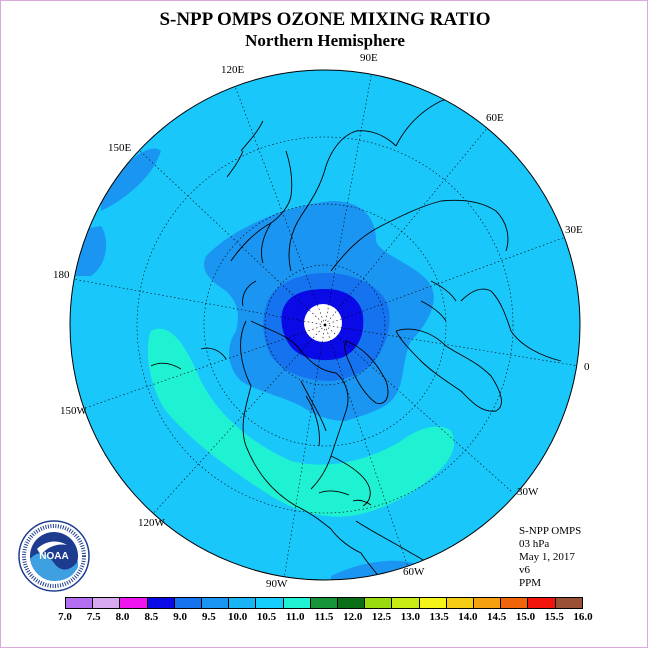 The width and height of the screenshot is (648, 648). Describe the element at coordinates (550, 531) in the screenshot. I see `instrument-label: S-NPP OMPS` at that location.